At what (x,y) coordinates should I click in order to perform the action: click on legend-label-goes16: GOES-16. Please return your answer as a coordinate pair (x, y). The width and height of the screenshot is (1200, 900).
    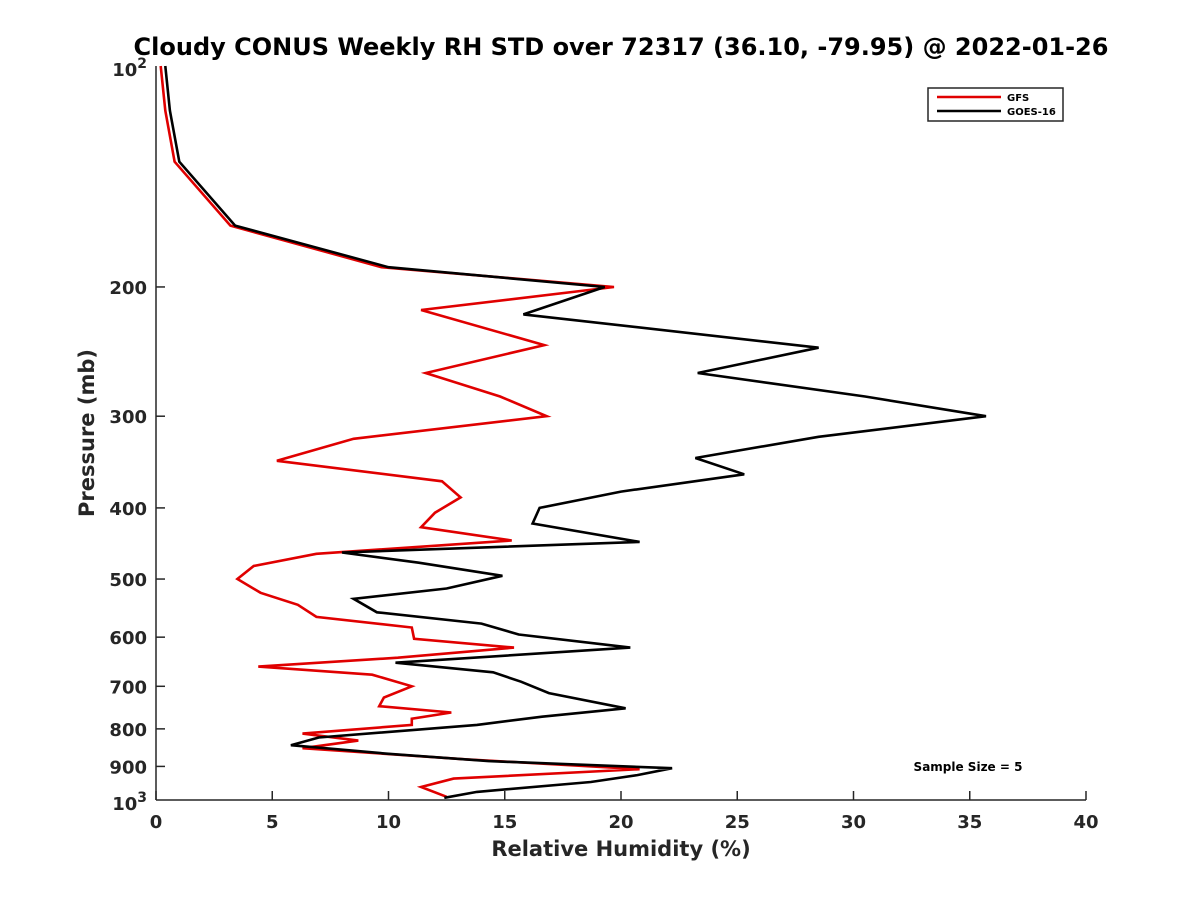
    Looking at the image, I should click on (1031, 112).